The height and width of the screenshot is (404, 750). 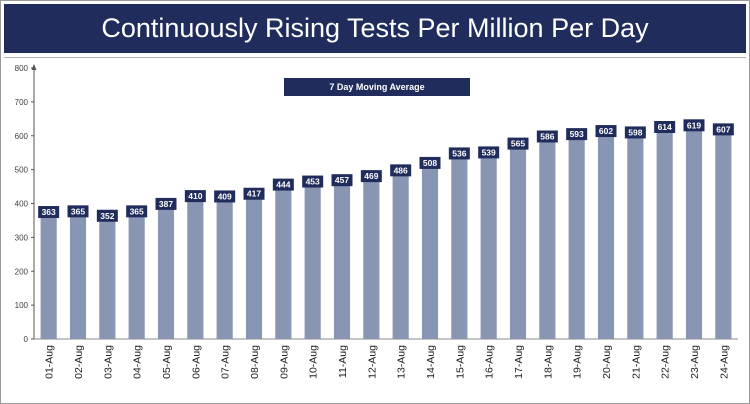 I want to click on data-label: 469, so click(x=371, y=176).